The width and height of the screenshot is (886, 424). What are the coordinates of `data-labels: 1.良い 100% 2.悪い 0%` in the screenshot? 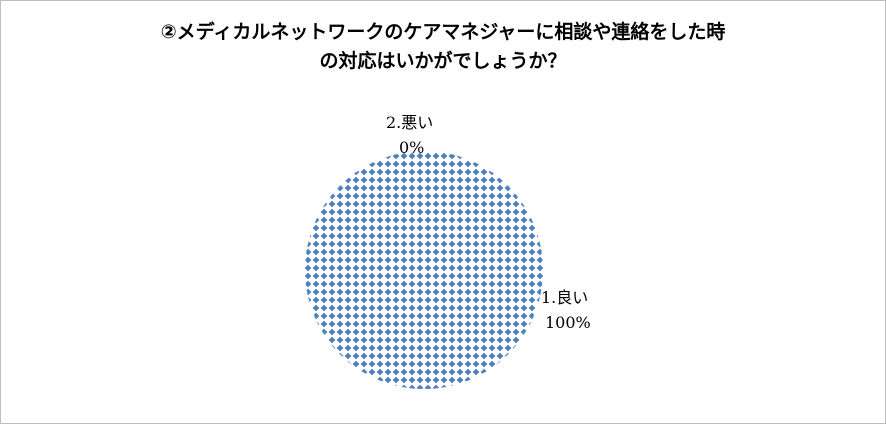 It's located at (488, 222).